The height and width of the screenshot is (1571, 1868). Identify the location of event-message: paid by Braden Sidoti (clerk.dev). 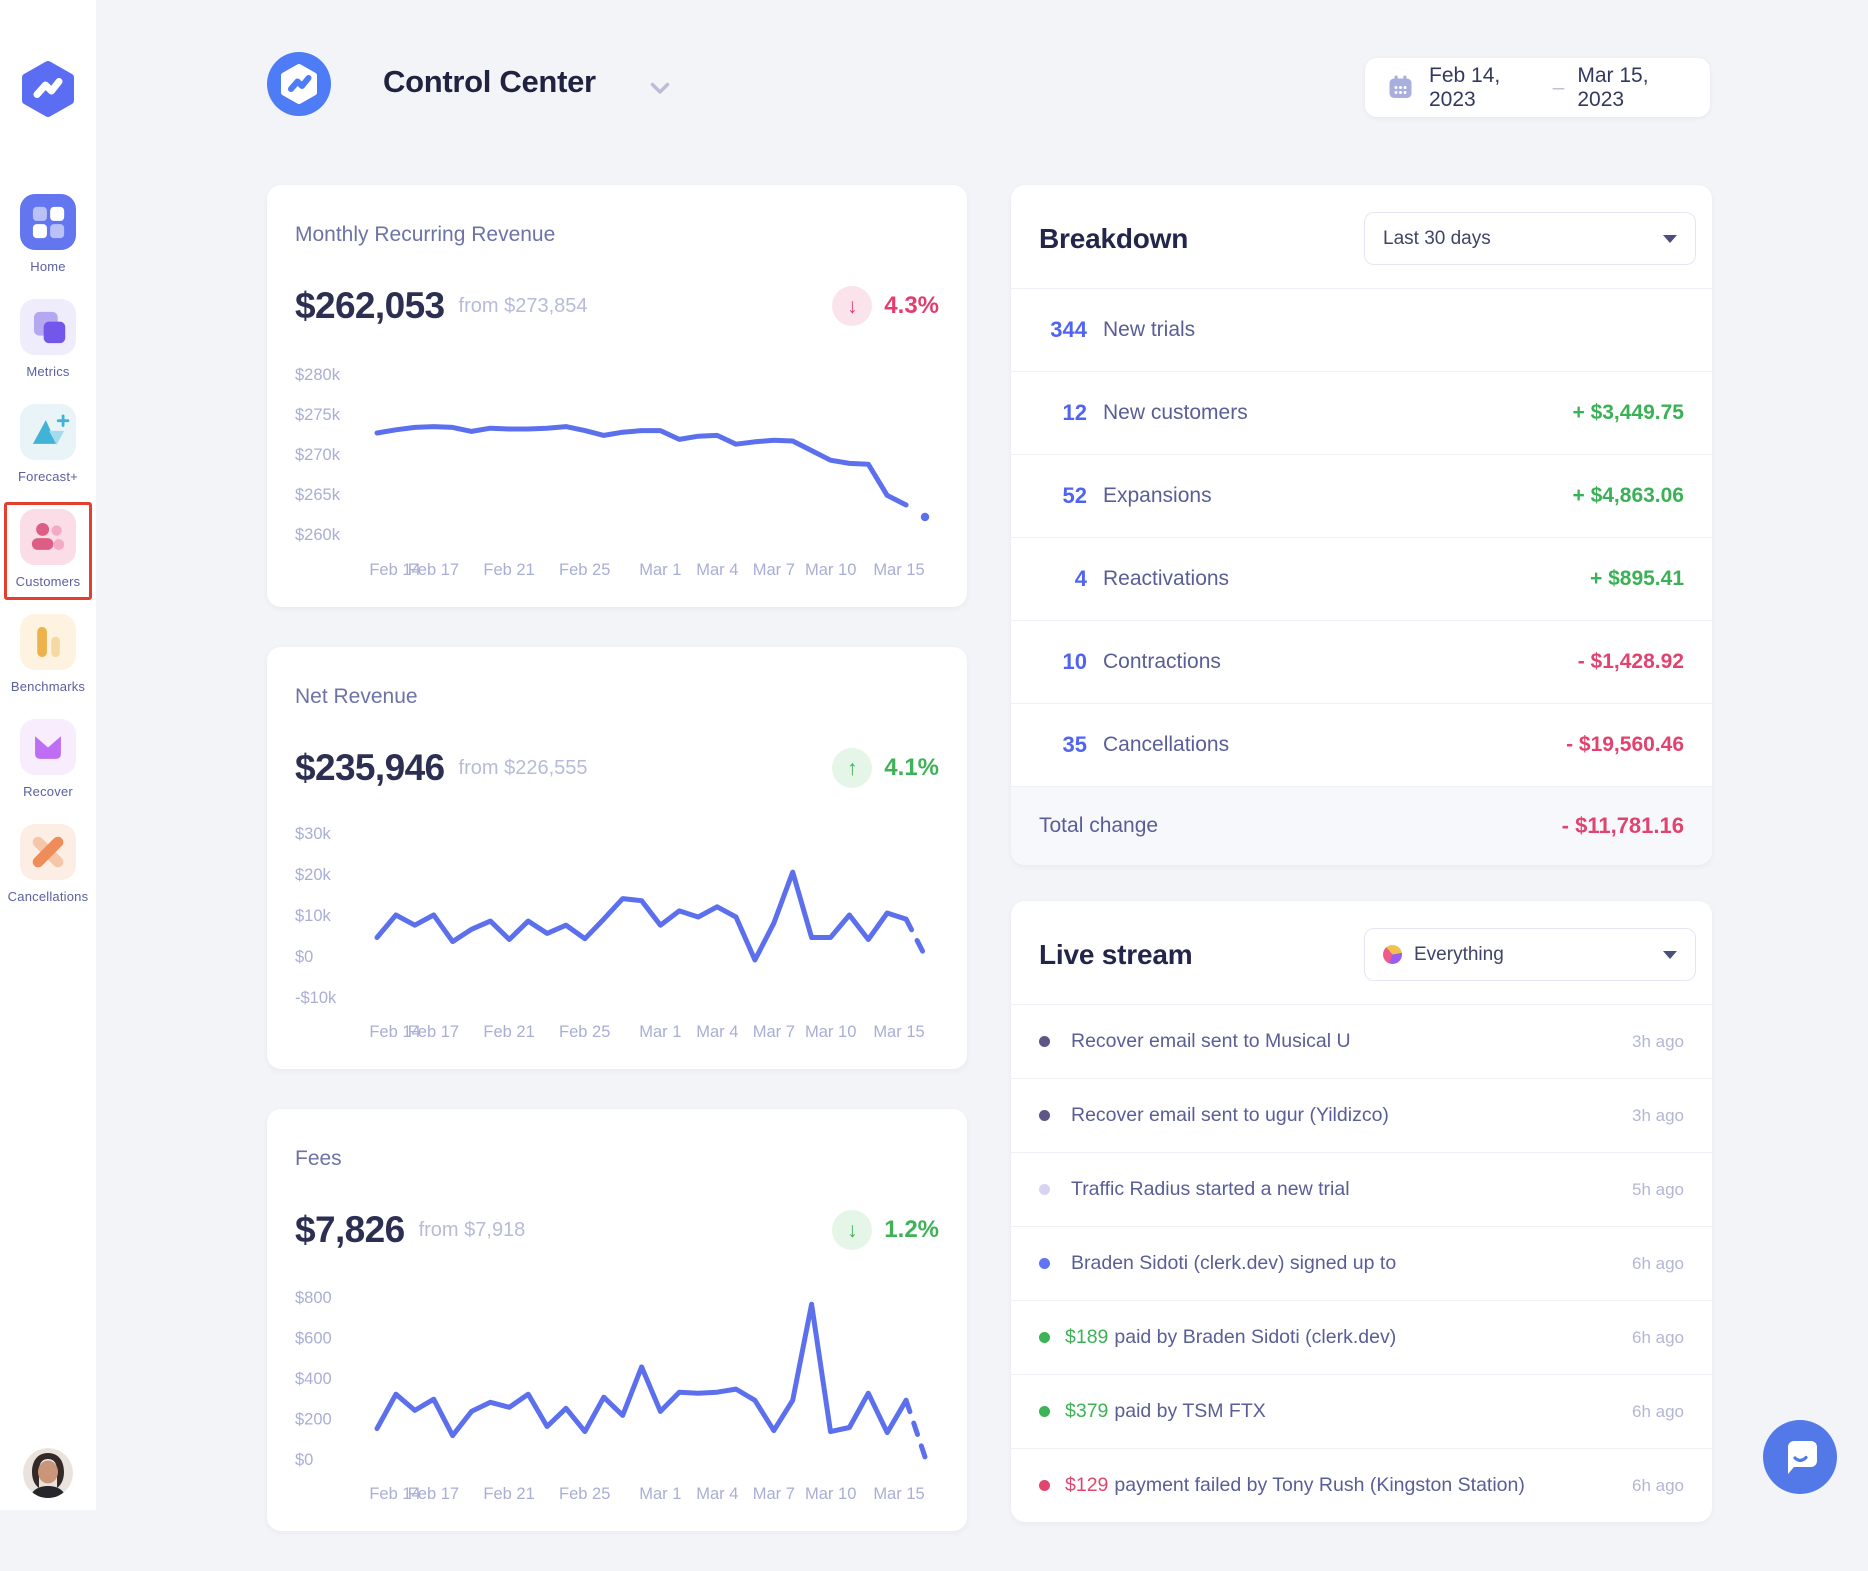
(1255, 1337).